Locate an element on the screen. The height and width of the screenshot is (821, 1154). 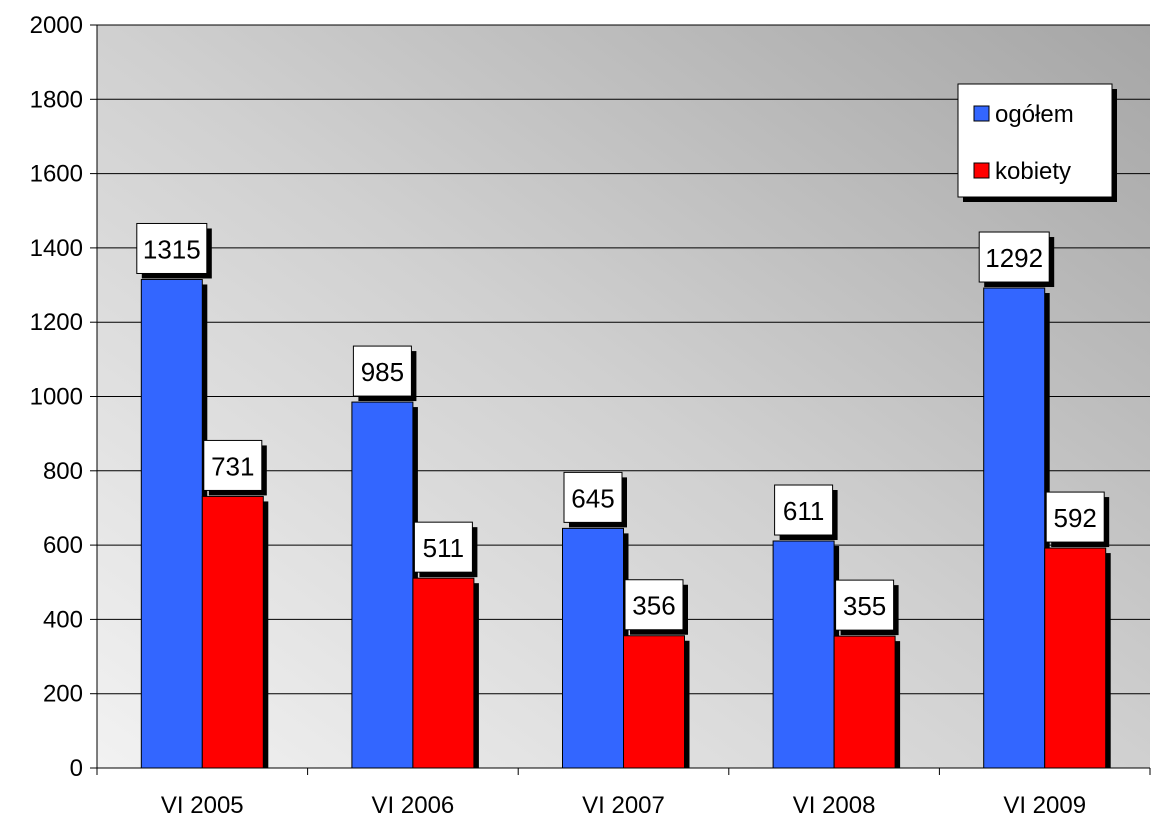
x-category-label: VI 2008 is located at coordinates (834, 805).